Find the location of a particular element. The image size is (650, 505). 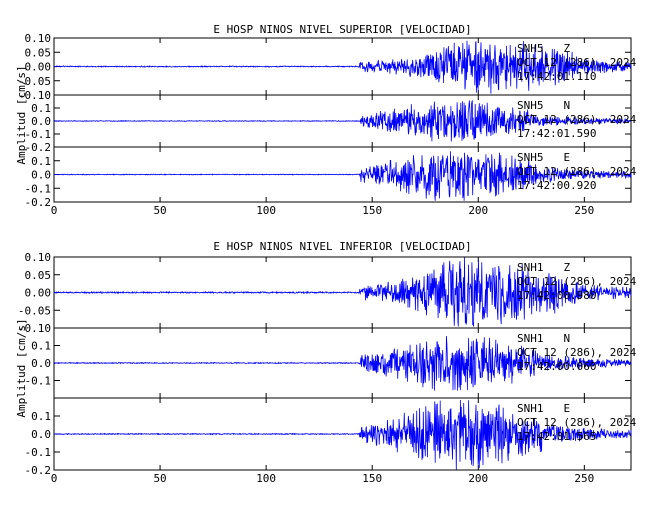

record-time: 17:42:00.980 is located at coordinates (556, 295).